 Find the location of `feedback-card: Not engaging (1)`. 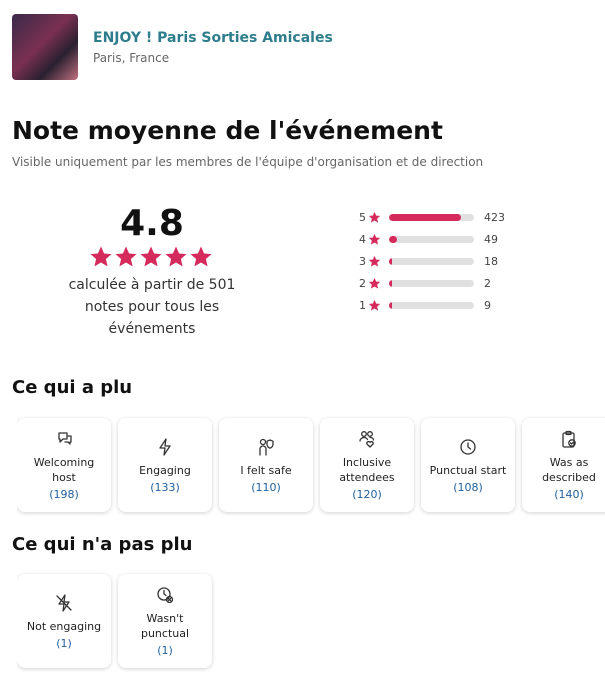

feedback-card: Not engaging (1) is located at coordinates (64, 621).